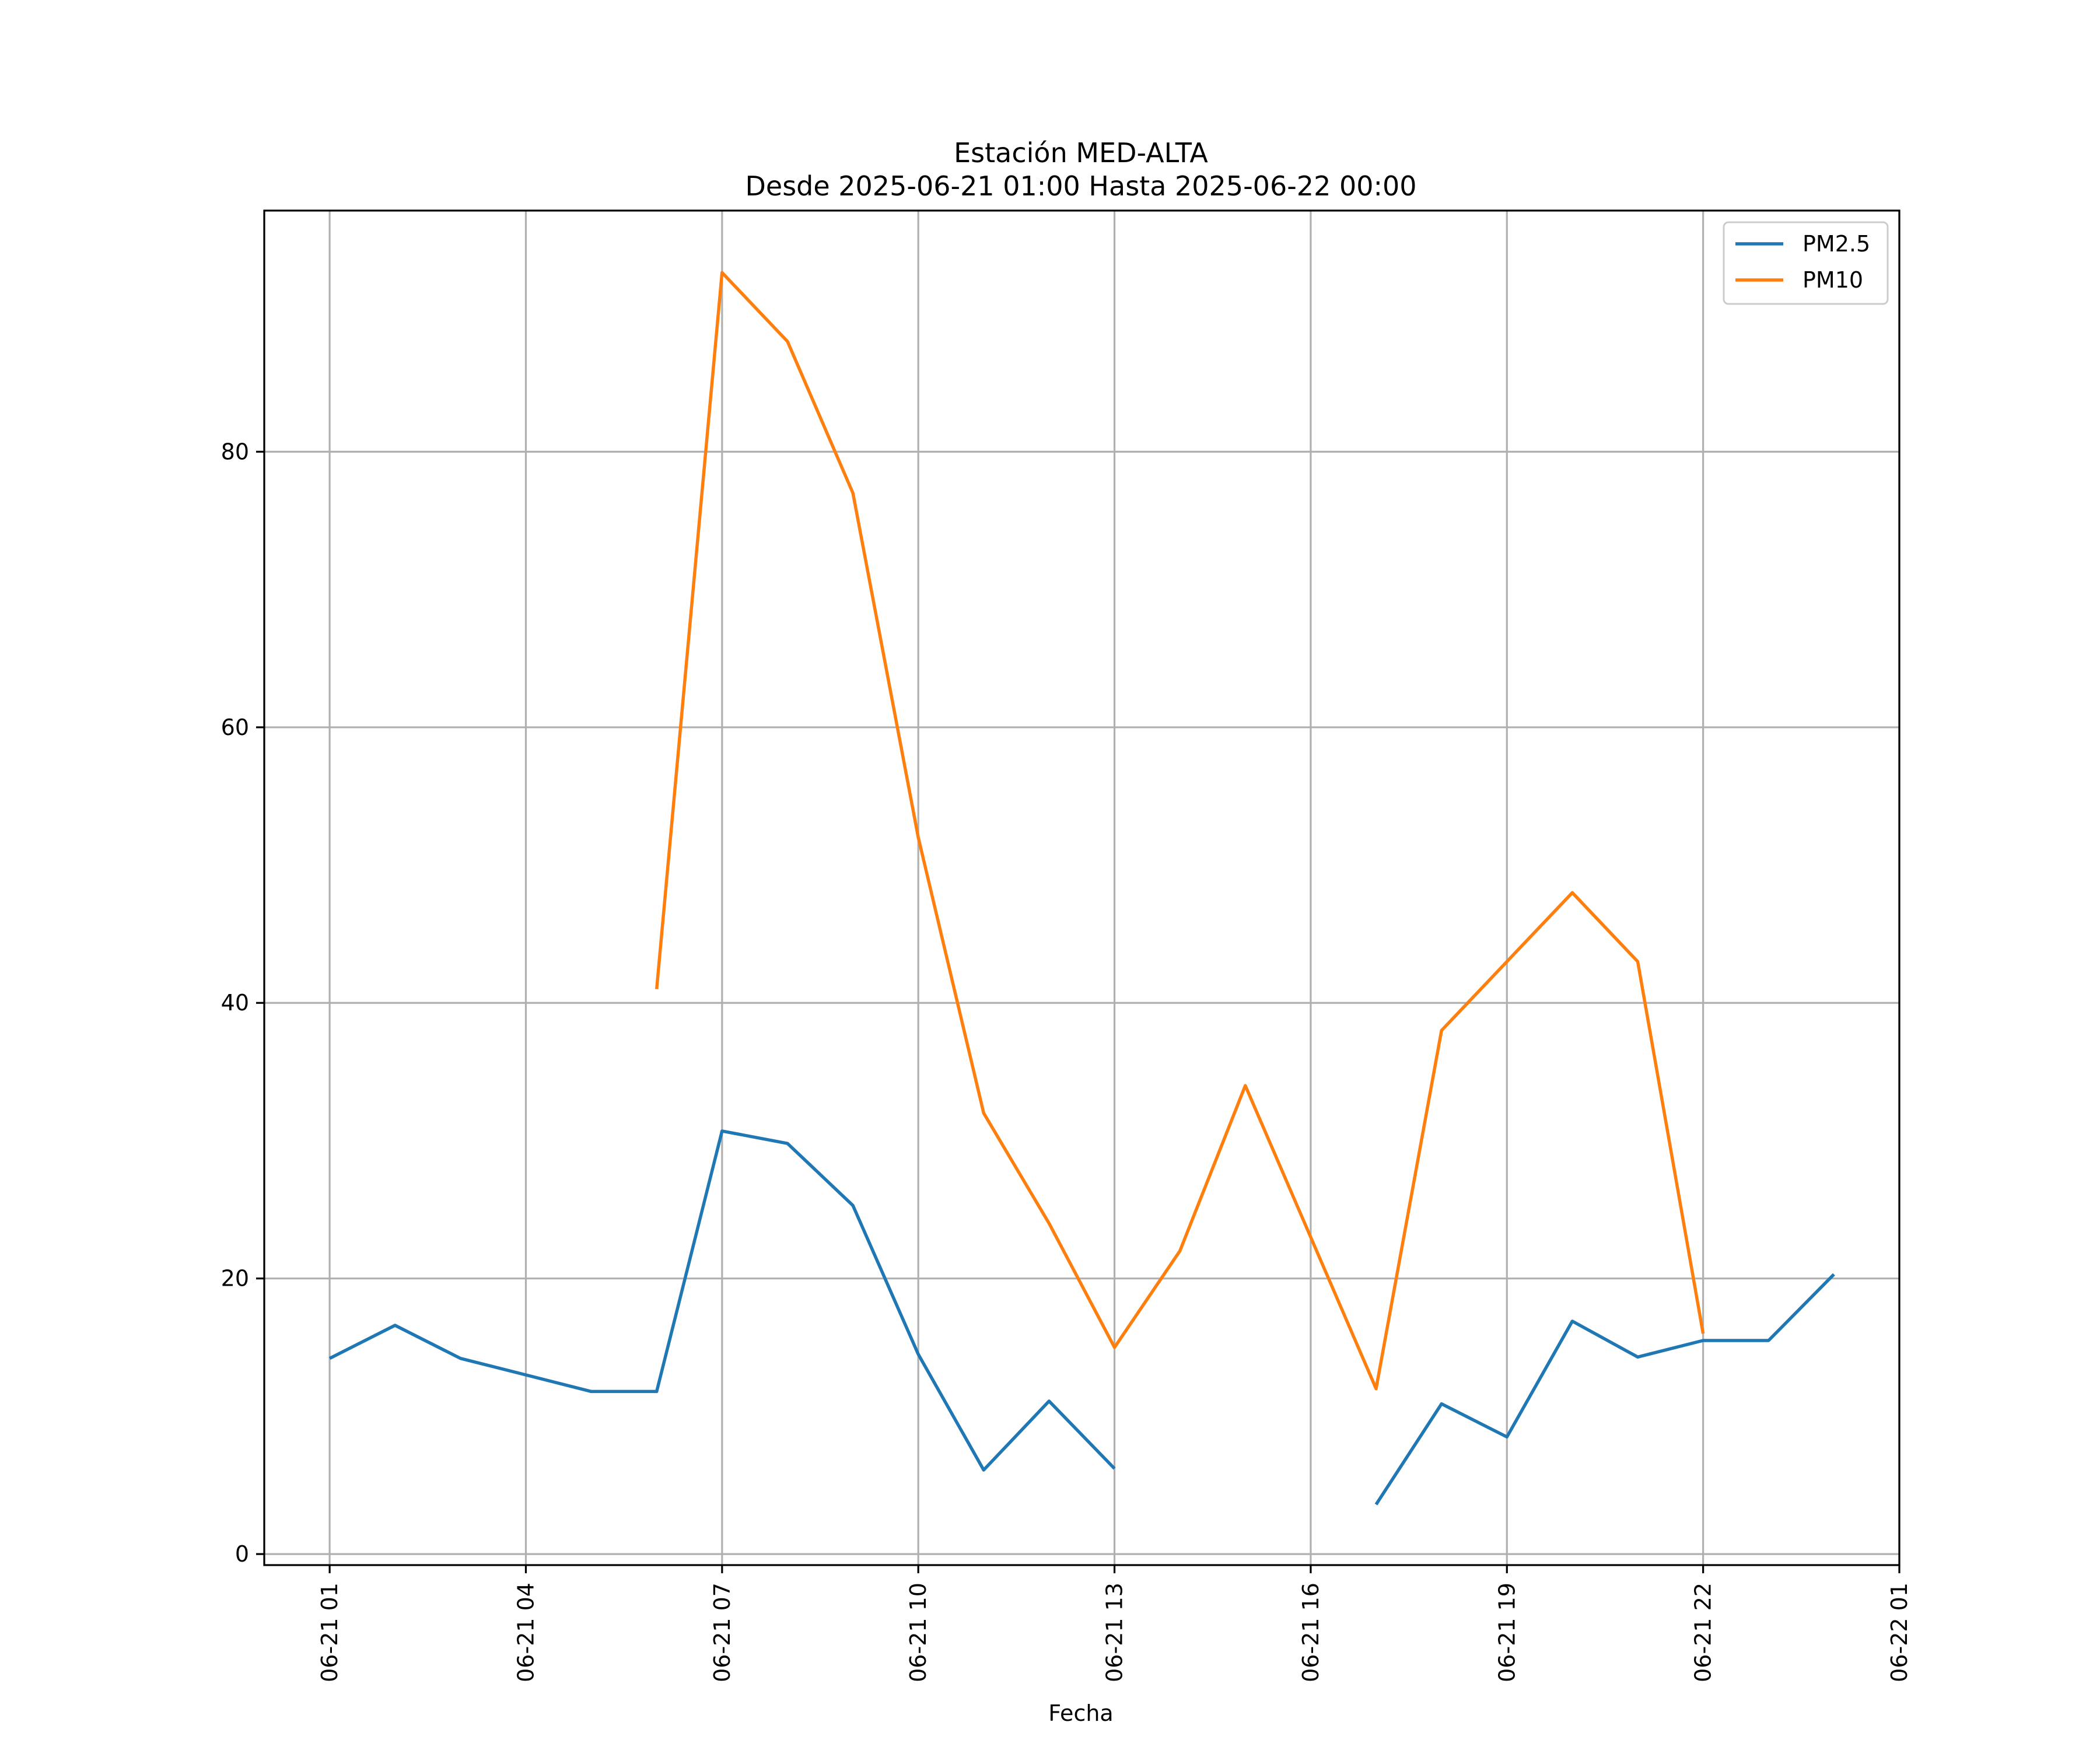 This screenshot has height=1750, width=2100. I want to click on y-tick-label: 20, so click(235, 1279).